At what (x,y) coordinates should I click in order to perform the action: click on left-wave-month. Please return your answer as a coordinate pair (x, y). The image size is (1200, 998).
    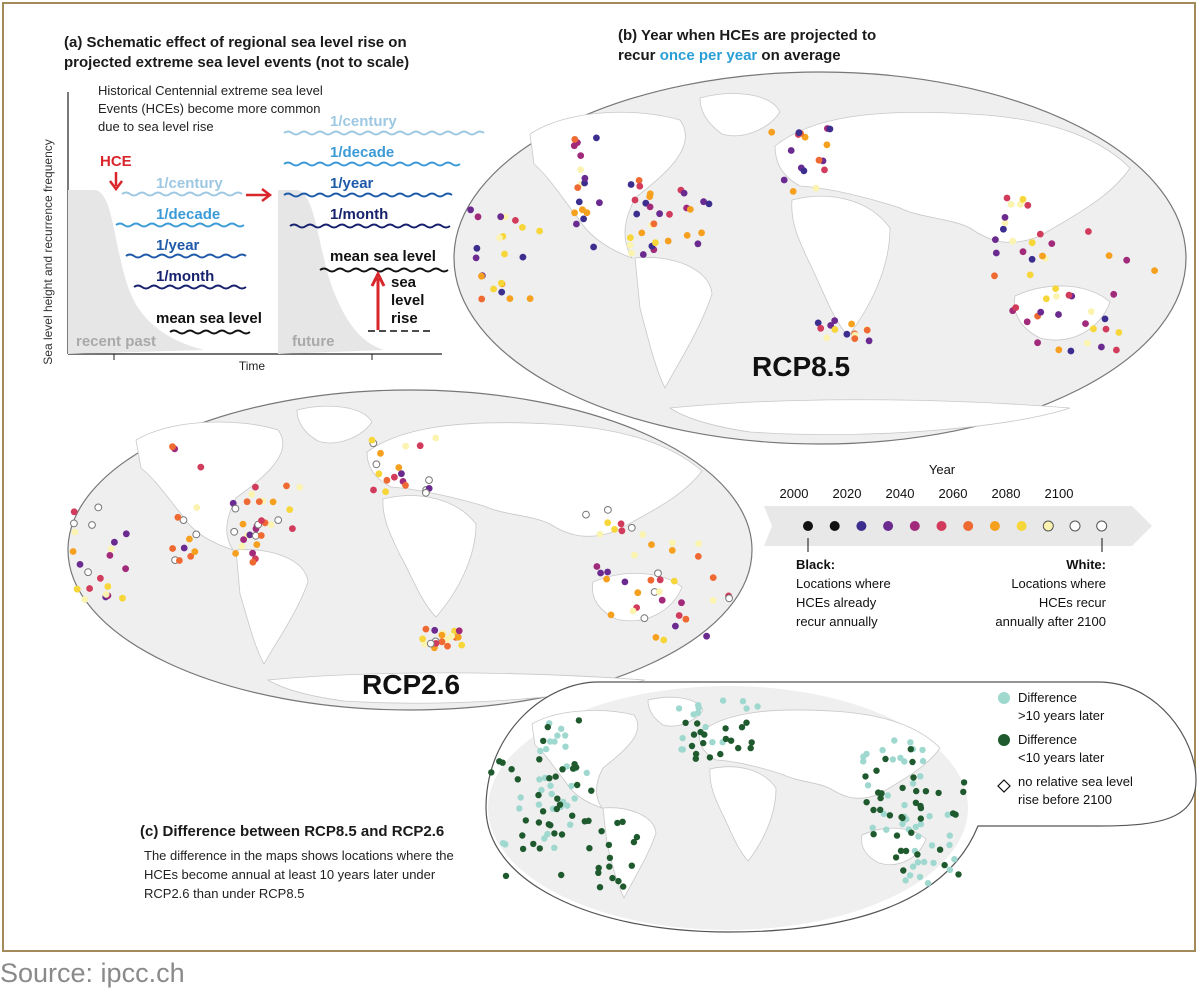
    Looking at the image, I should click on (190, 287).